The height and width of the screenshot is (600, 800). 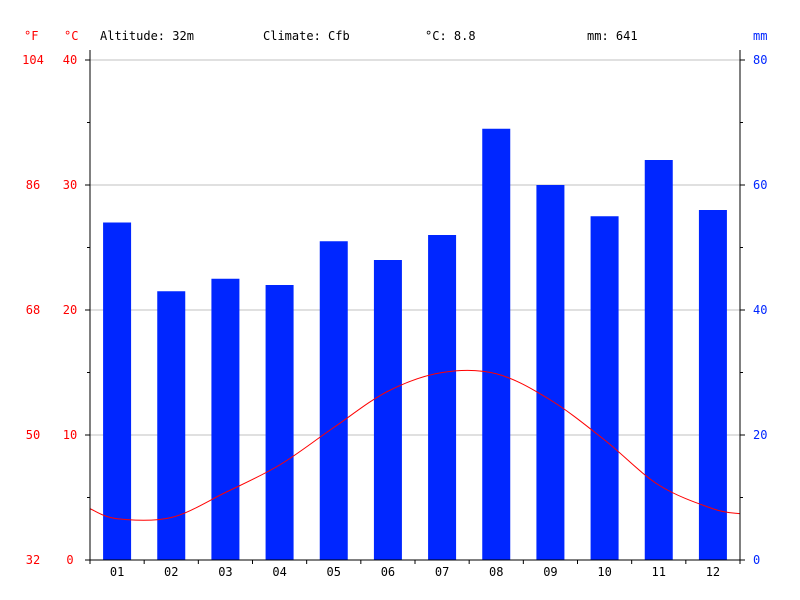 I want to click on month-label: 07, so click(x=442, y=572).